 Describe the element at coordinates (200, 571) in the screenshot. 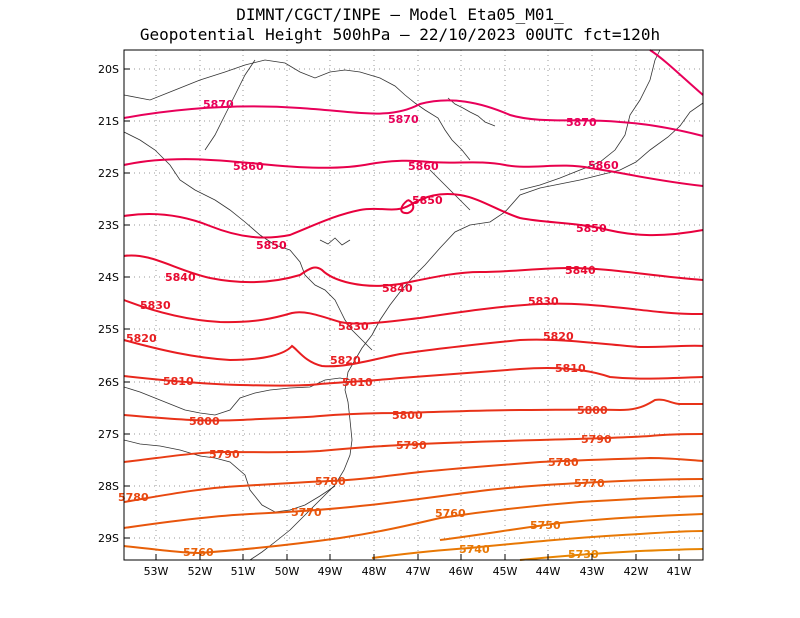

I see `lon-label: 52W` at that location.